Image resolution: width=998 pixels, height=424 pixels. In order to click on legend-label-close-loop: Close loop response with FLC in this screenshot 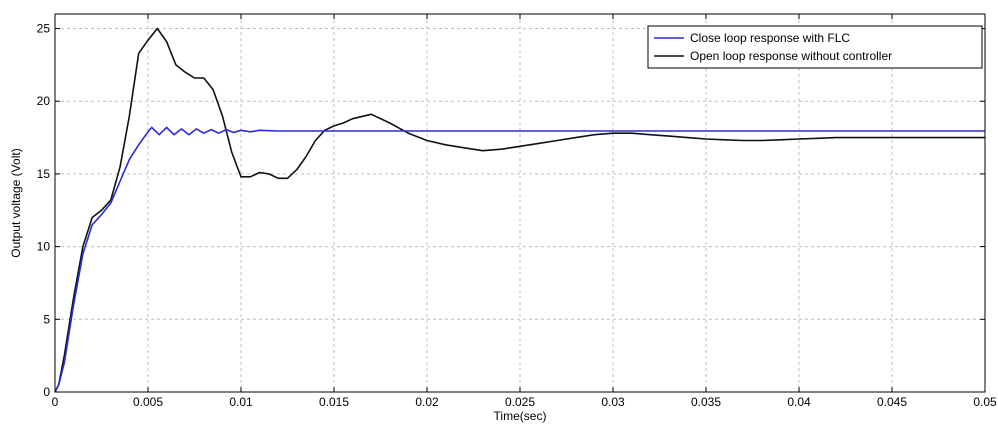, I will do `click(770, 38)`.